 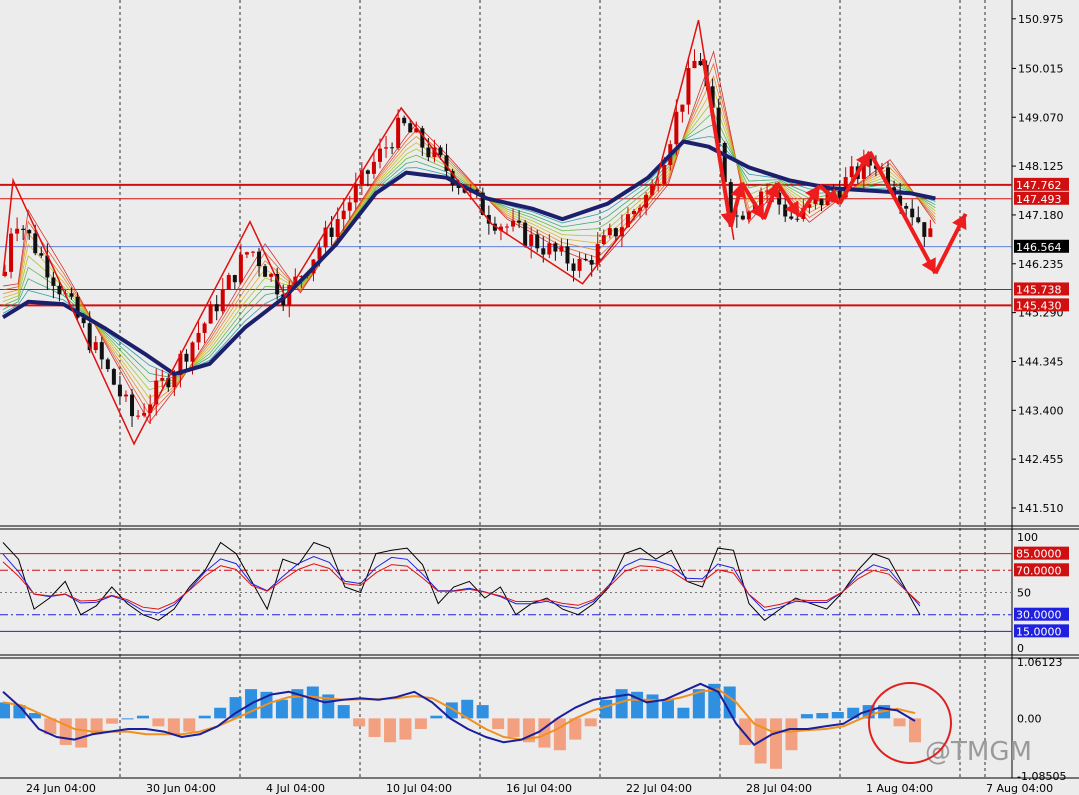 I want to click on stoch-level-tag-label: 15.0000, so click(x=1039, y=631).